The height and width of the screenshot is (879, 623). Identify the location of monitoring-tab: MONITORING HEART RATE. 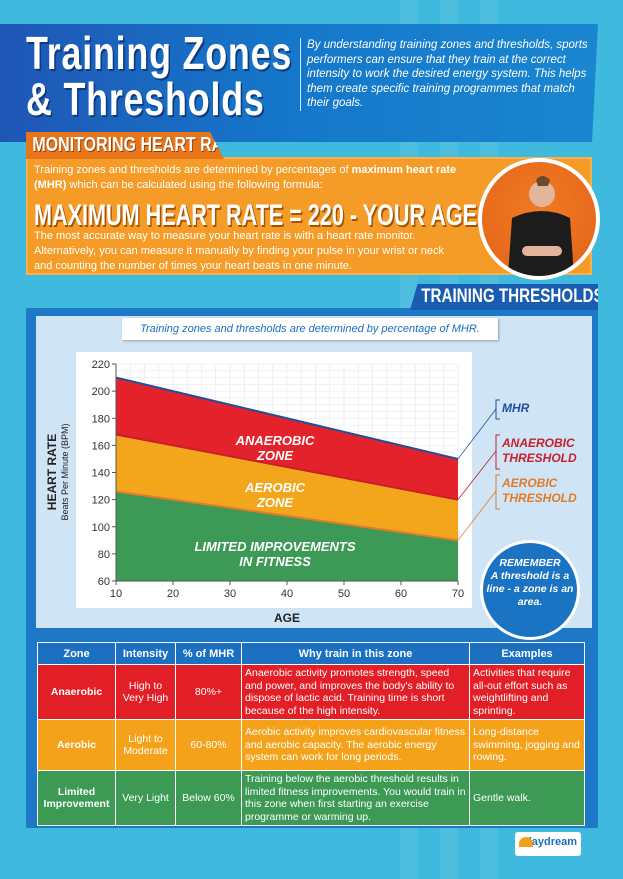
(125, 145).